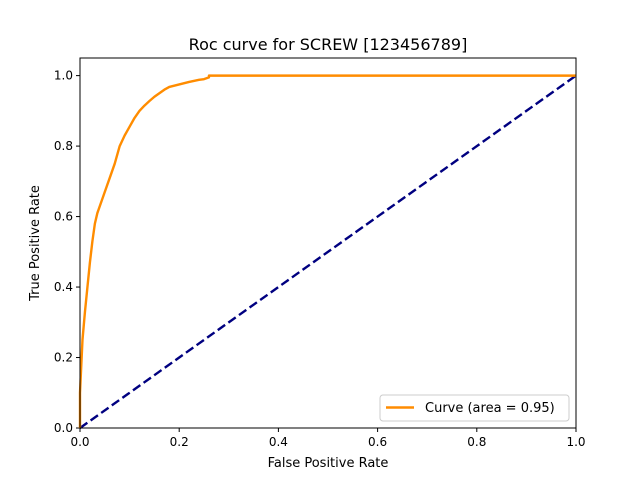 The width and height of the screenshot is (640, 480). I want to click on legend-entry-curve: Curve (area = 0.95), so click(490, 408).